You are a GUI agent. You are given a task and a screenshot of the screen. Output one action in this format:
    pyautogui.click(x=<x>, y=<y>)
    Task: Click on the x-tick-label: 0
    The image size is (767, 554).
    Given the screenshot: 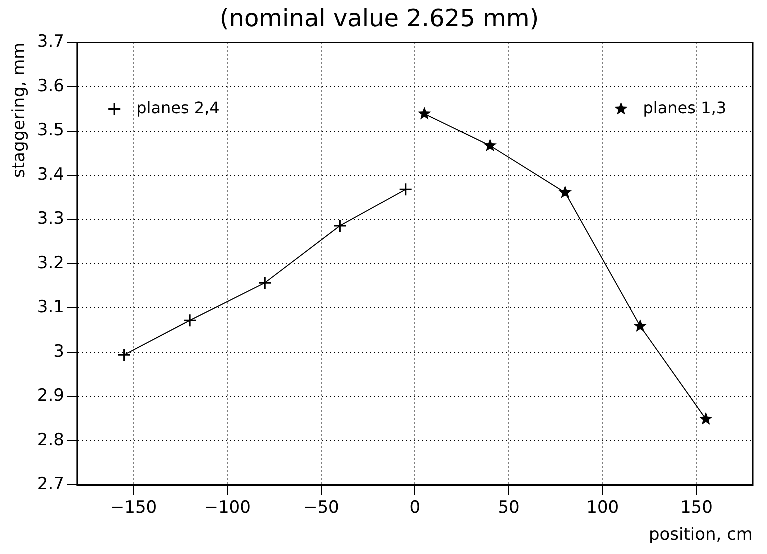 What is the action you would take?
    pyautogui.click(x=415, y=508)
    